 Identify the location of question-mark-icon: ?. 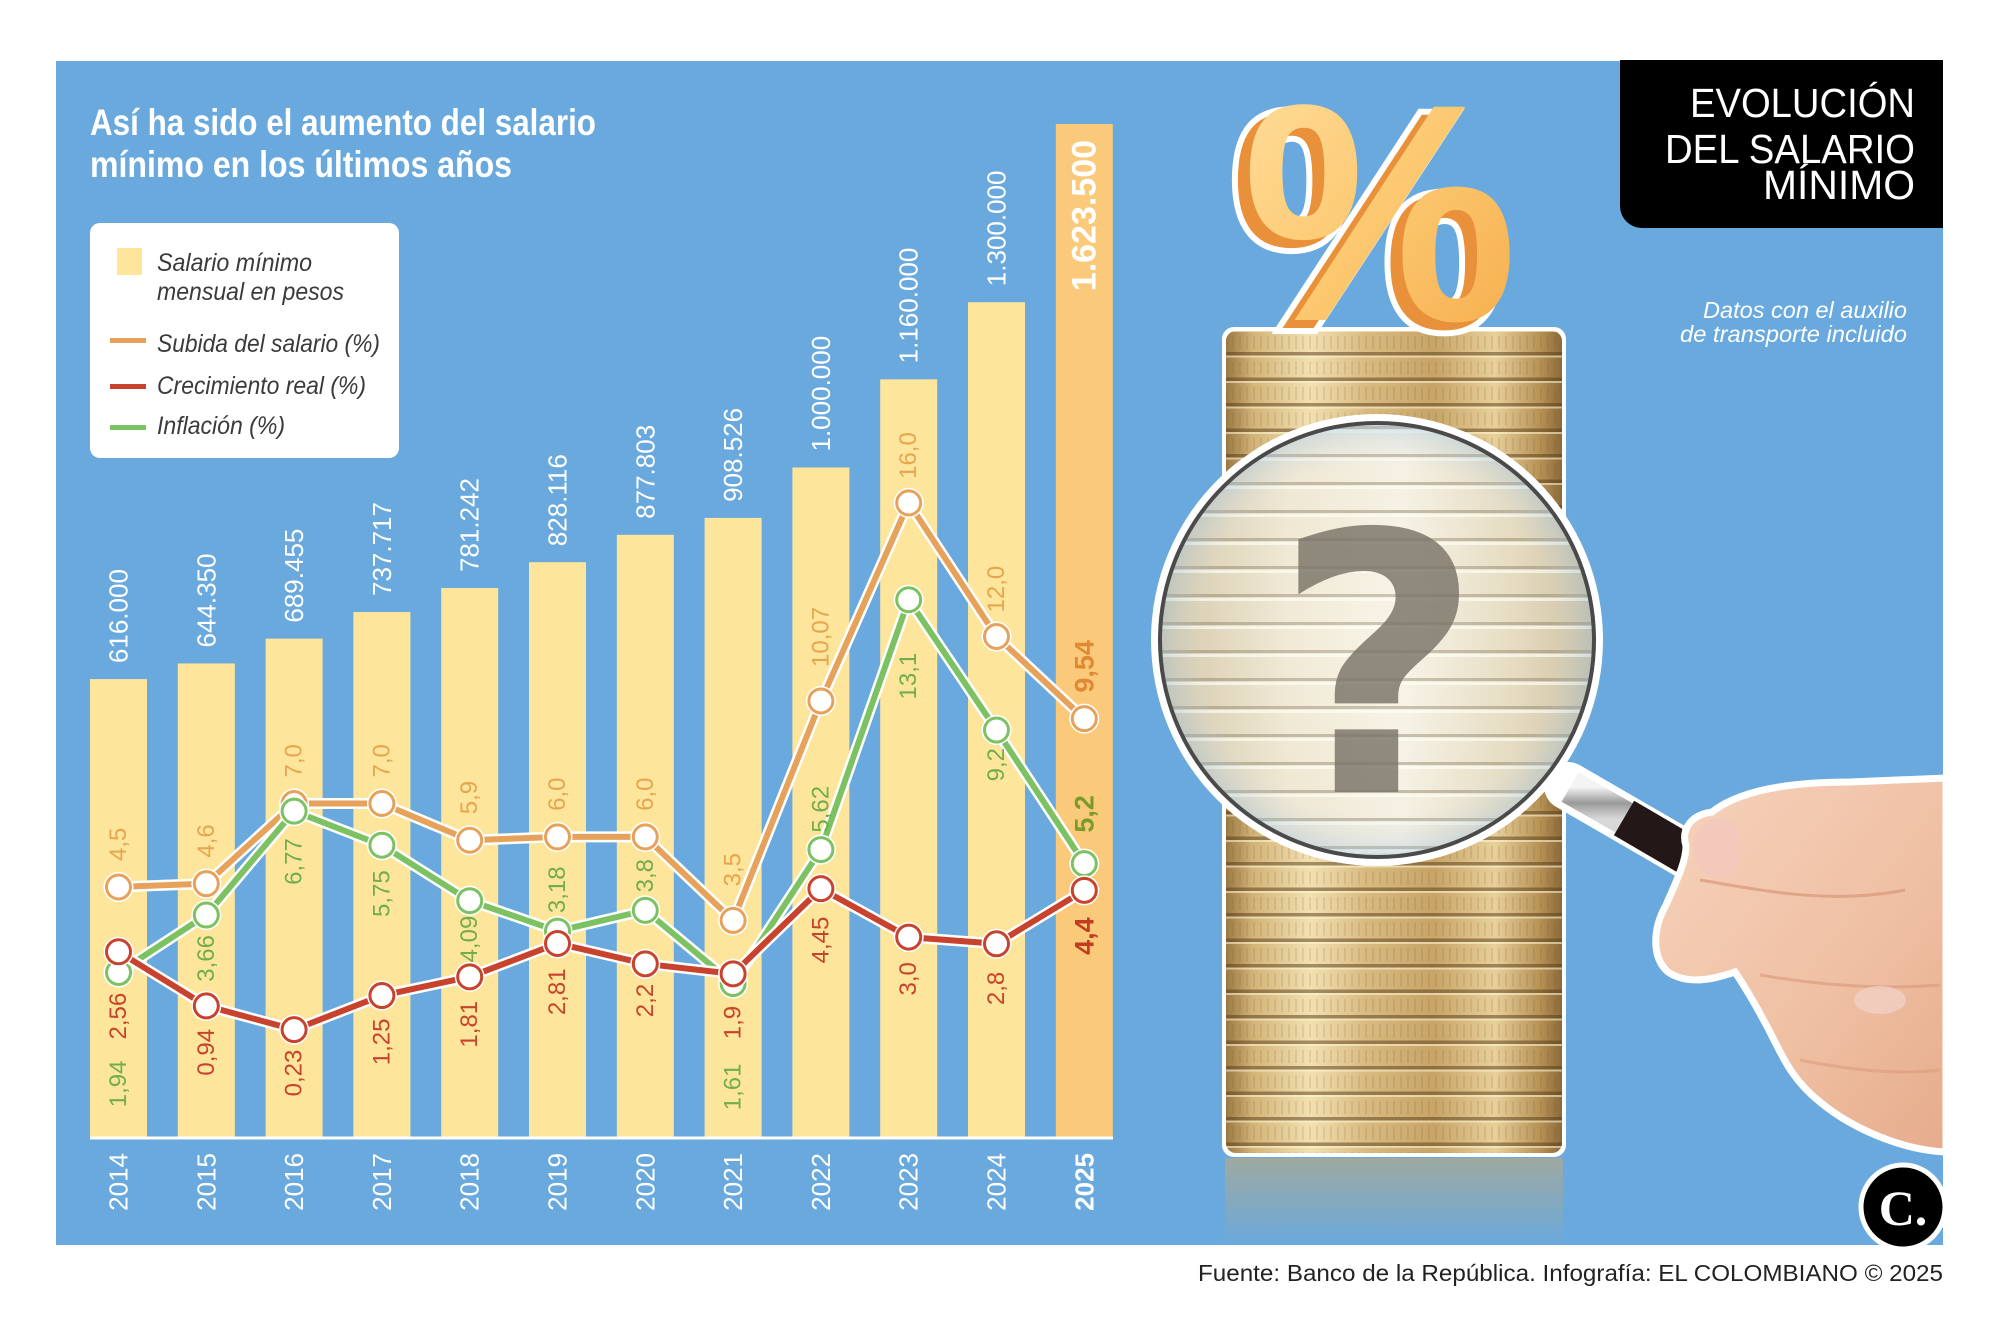
(1378, 667).